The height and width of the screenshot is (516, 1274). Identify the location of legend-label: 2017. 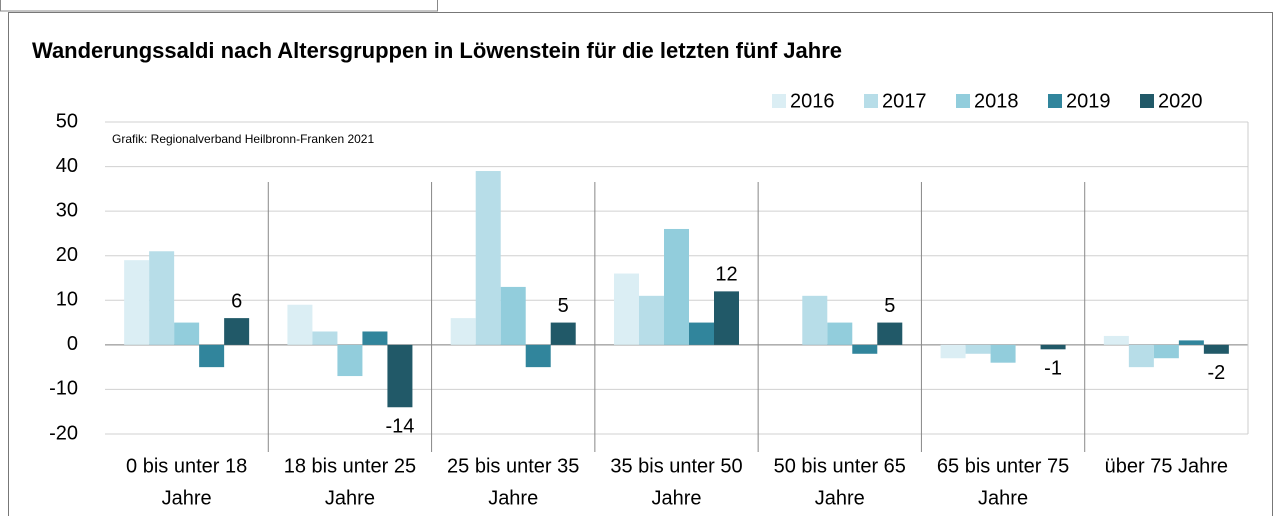
(904, 101).